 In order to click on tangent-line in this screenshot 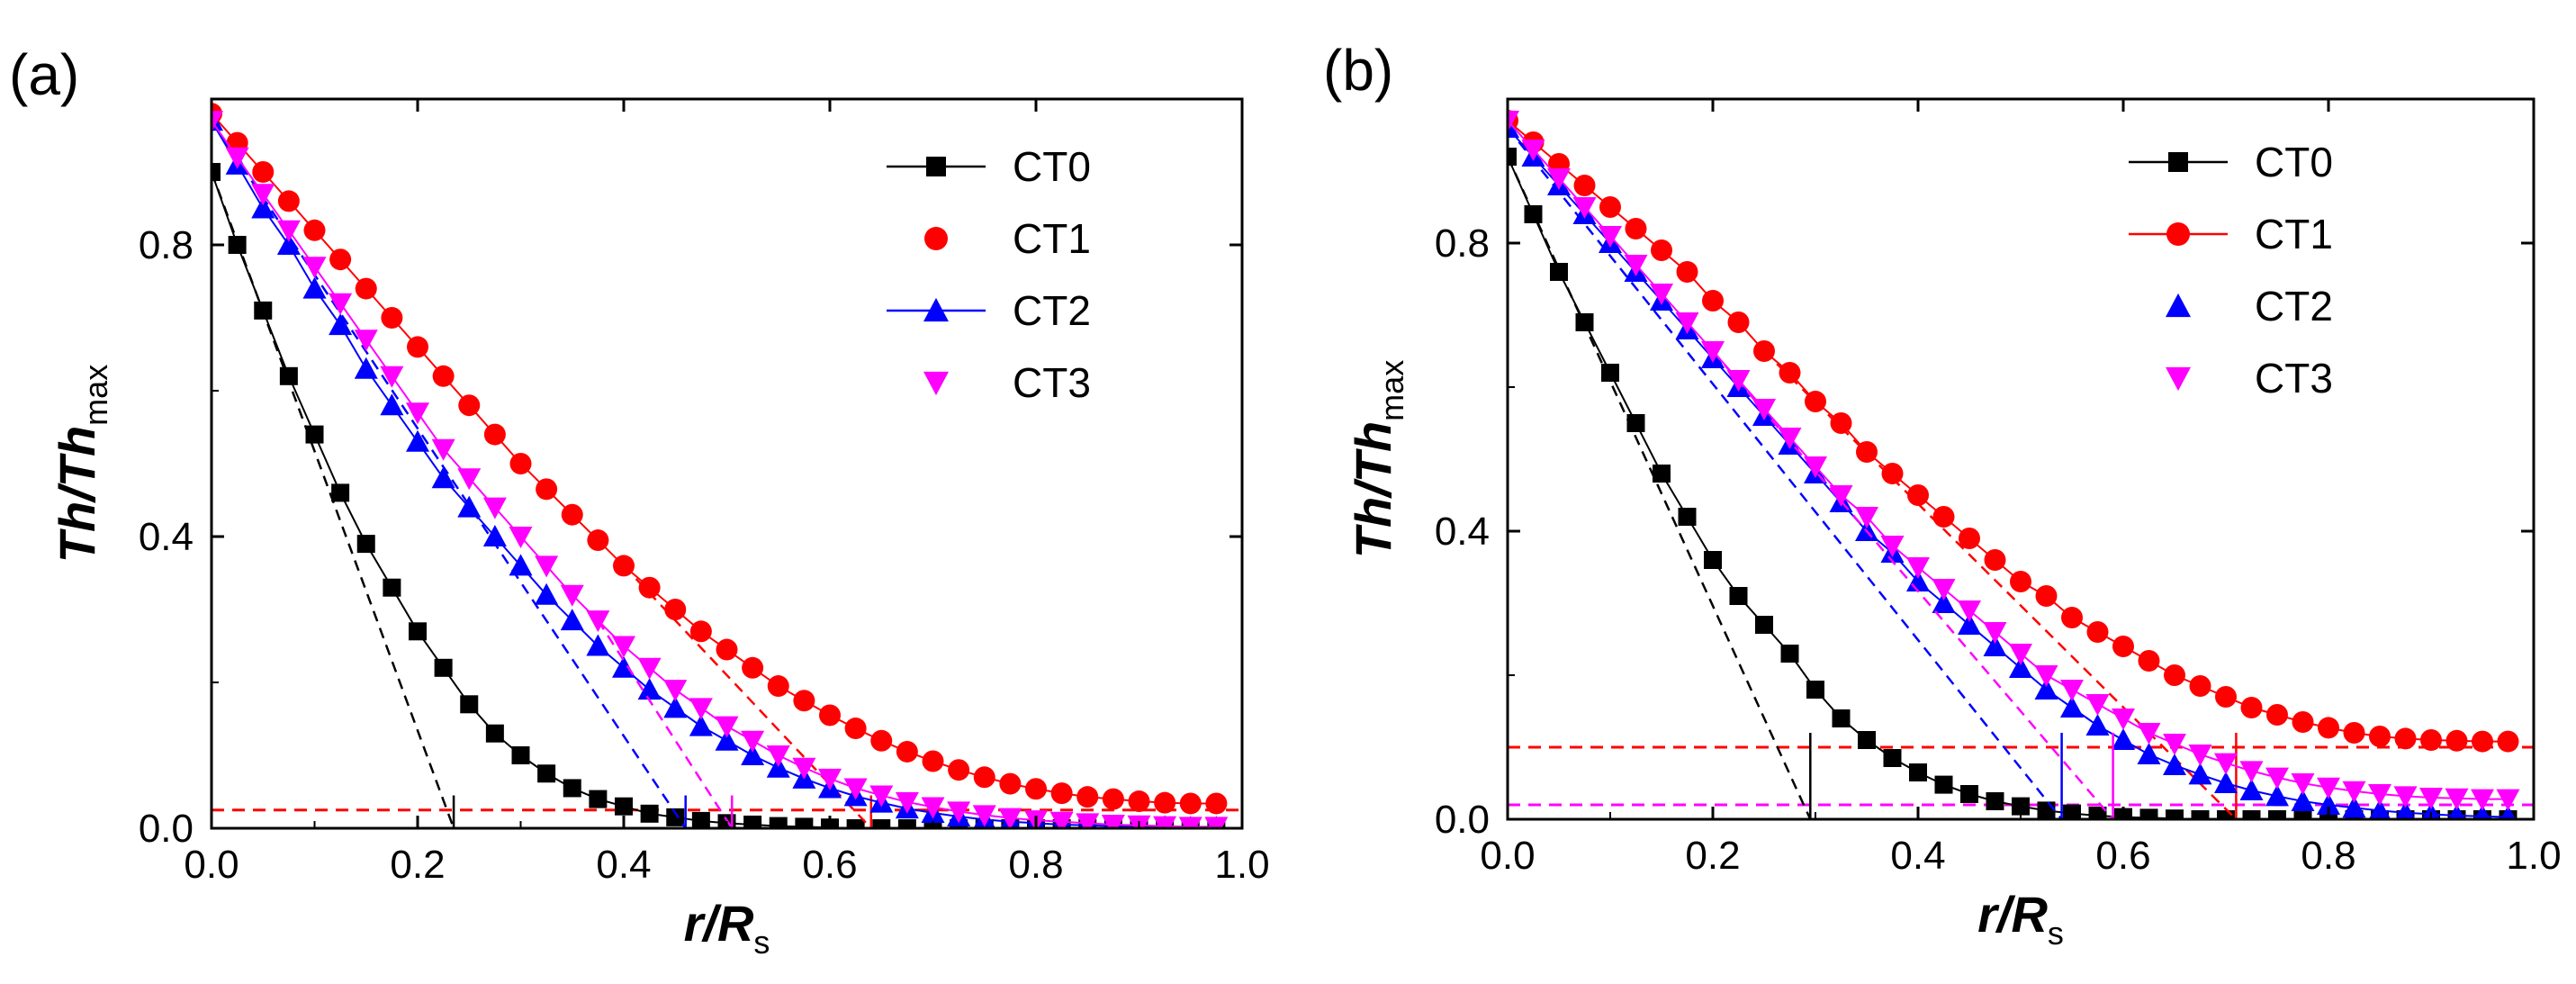, I will do `click(449, 474)`.